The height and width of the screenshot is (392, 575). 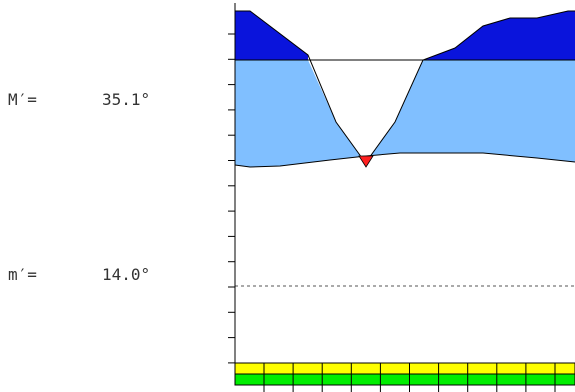 I want to click on lower-angle-label: m′=, so click(x=22, y=274).